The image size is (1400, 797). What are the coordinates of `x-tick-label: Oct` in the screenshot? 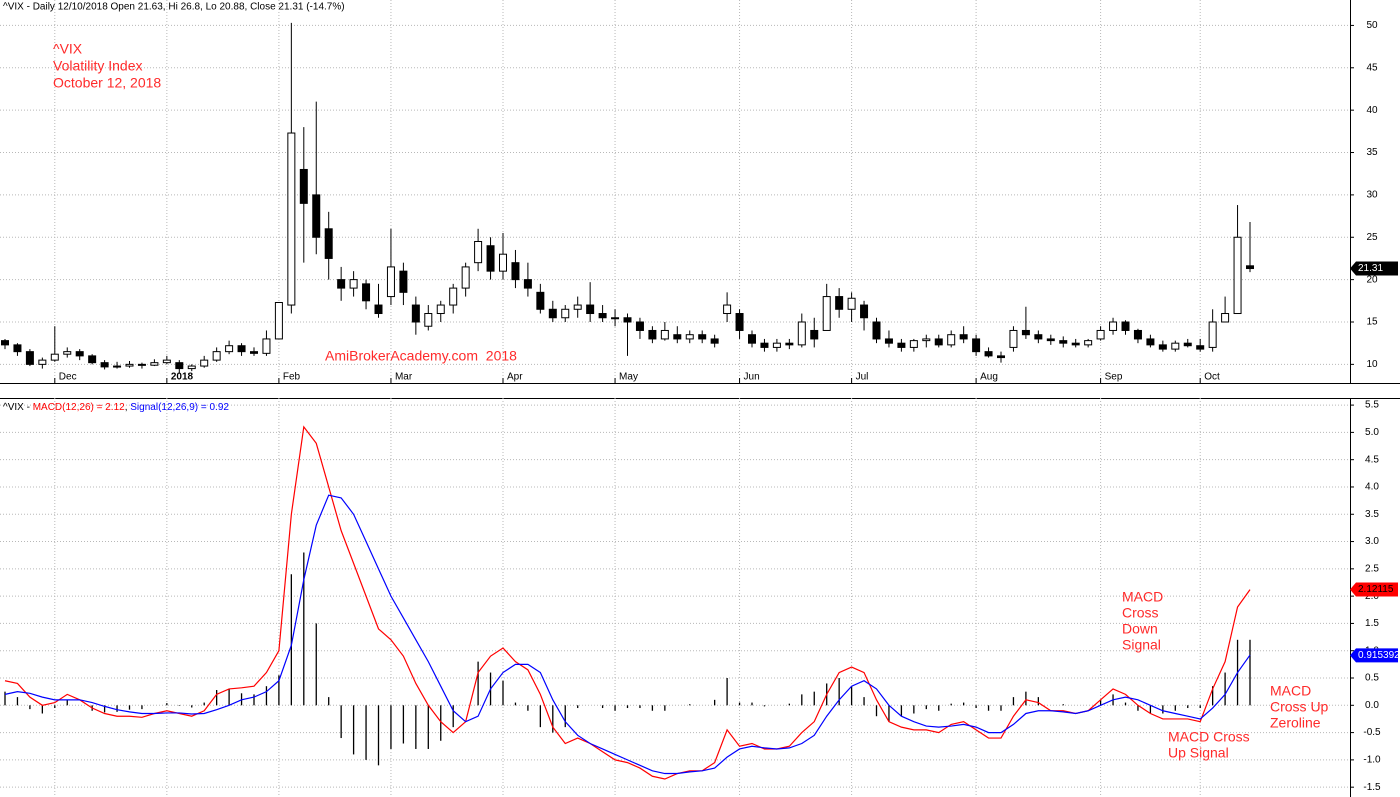 It's located at (1212, 377).